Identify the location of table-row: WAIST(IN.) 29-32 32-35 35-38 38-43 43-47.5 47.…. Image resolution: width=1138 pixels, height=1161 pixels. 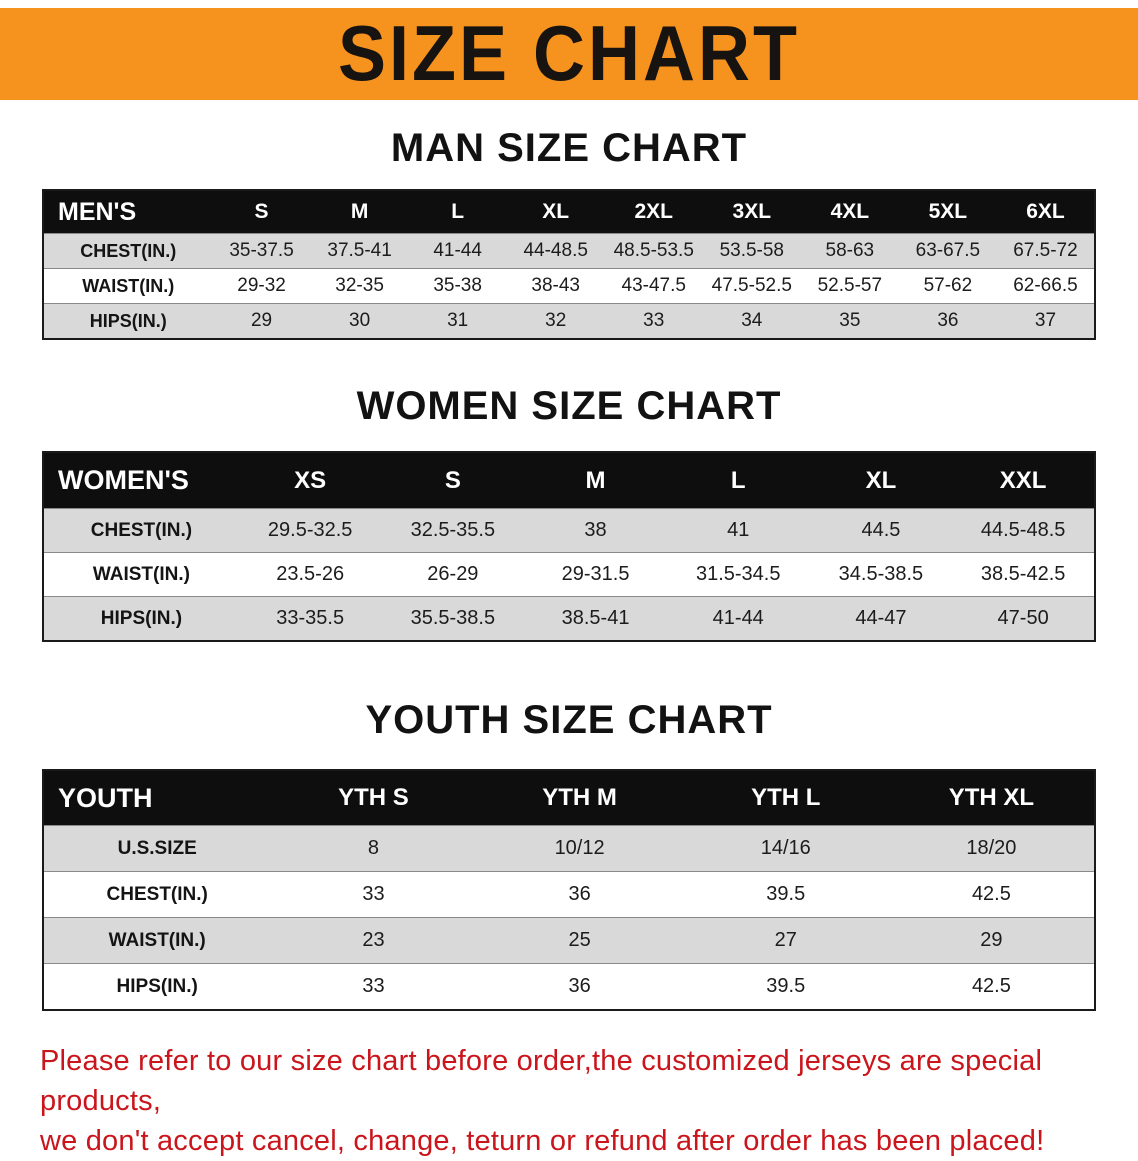
(569, 286).